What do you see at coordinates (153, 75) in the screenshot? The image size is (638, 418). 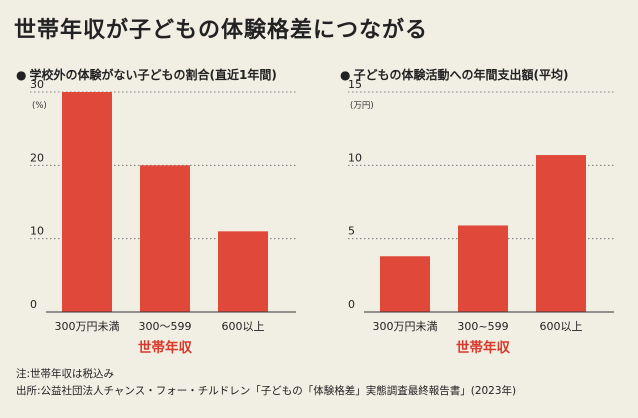 I see `left-chart-title: 学校外の体験がない子どもの割合(直近1年間)` at bounding box center [153, 75].